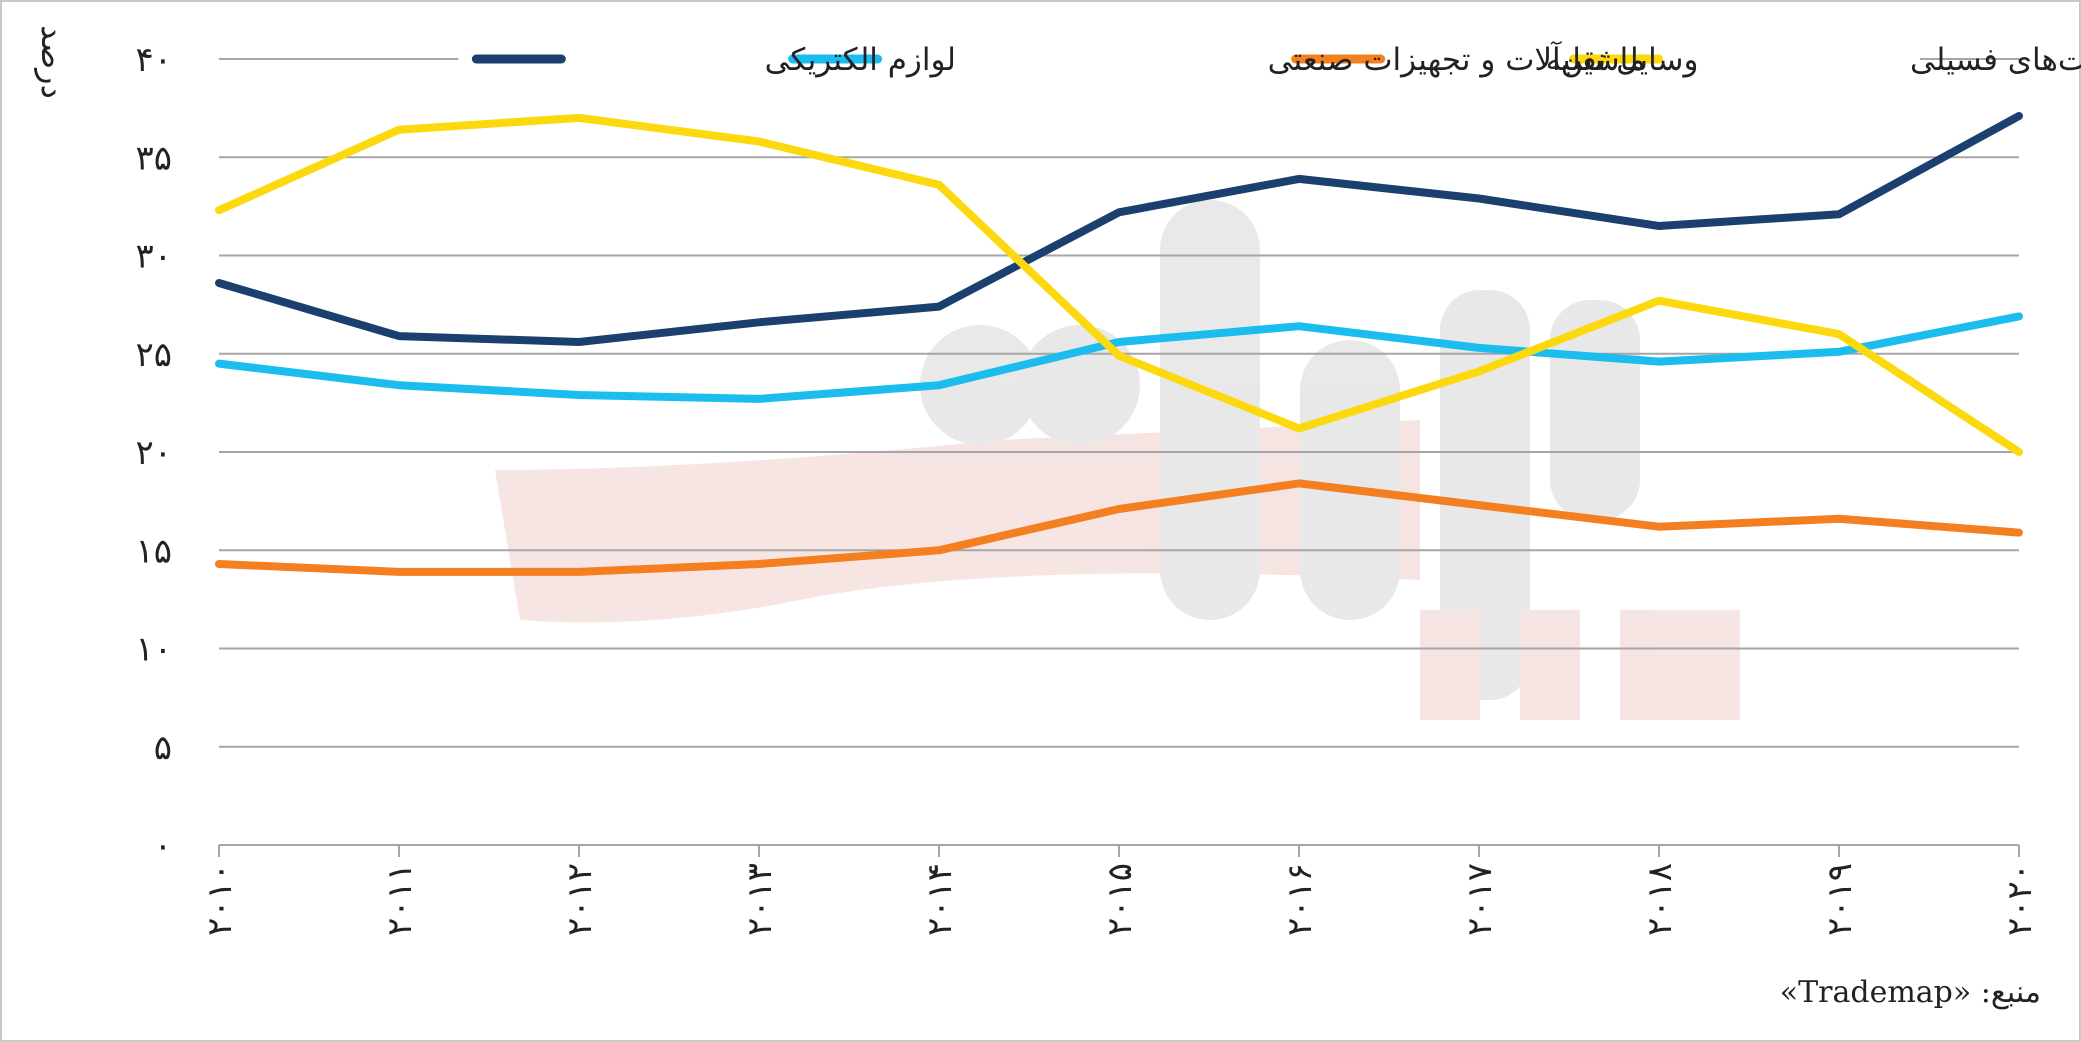  Describe the element at coordinates (1480, 899) in the screenshot. I see `x-tick-label: ۲۰۱۷` at that location.